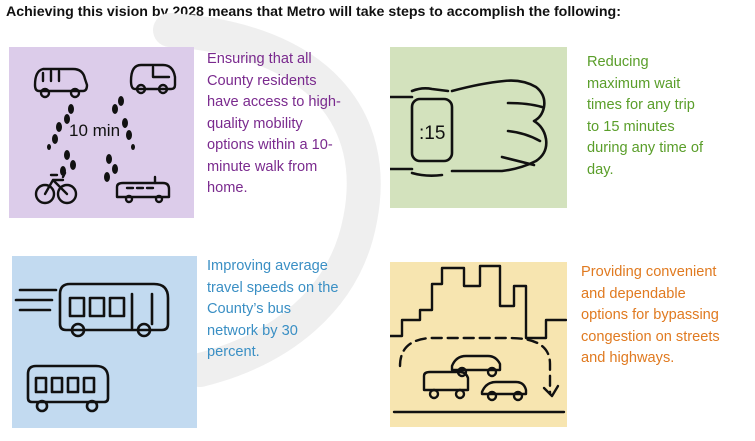  I want to click on caption-line: day., so click(600, 169).